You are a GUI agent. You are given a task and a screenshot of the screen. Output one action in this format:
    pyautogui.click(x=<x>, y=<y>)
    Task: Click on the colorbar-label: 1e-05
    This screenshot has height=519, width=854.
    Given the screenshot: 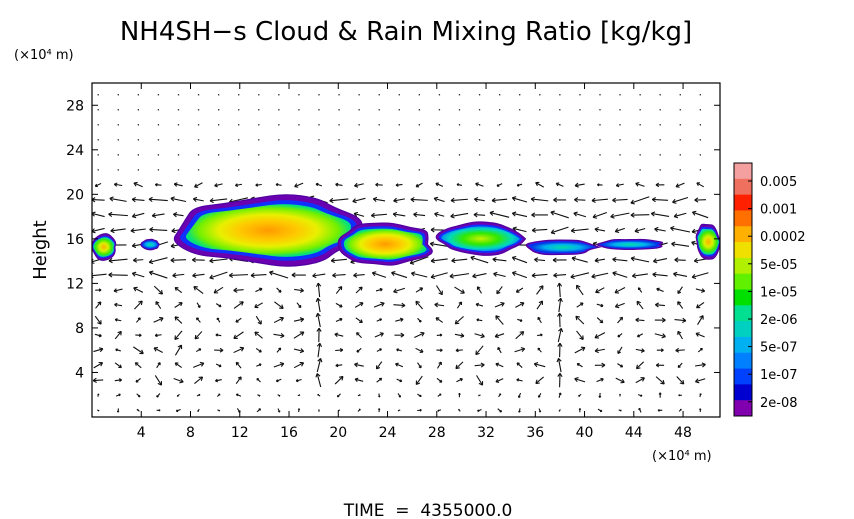 What is the action you would take?
    pyautogui.click(x=779, y=292)
    